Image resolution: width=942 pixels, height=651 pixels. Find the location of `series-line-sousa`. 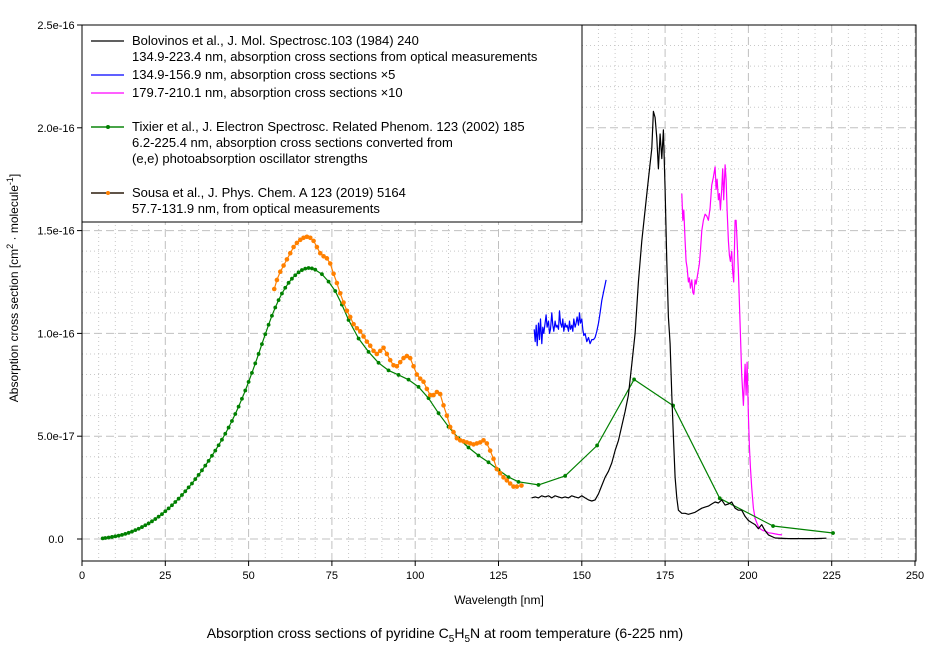

series-line-sousa is located at coordinates (397, 362).